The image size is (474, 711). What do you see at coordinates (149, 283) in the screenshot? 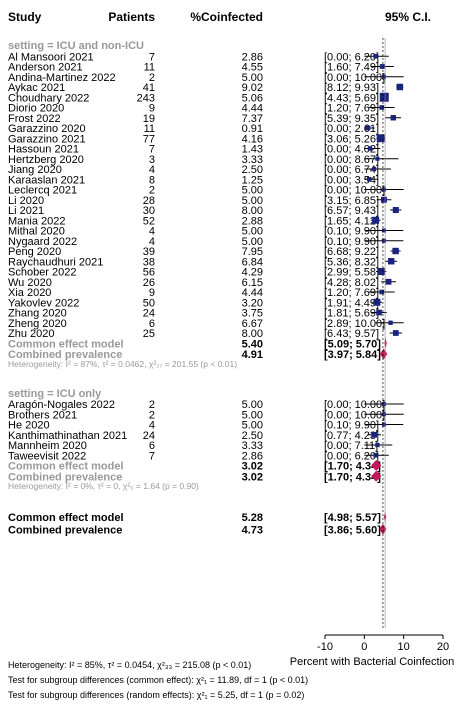
I see `study-patients: 26` at bounding box center [149, 283].